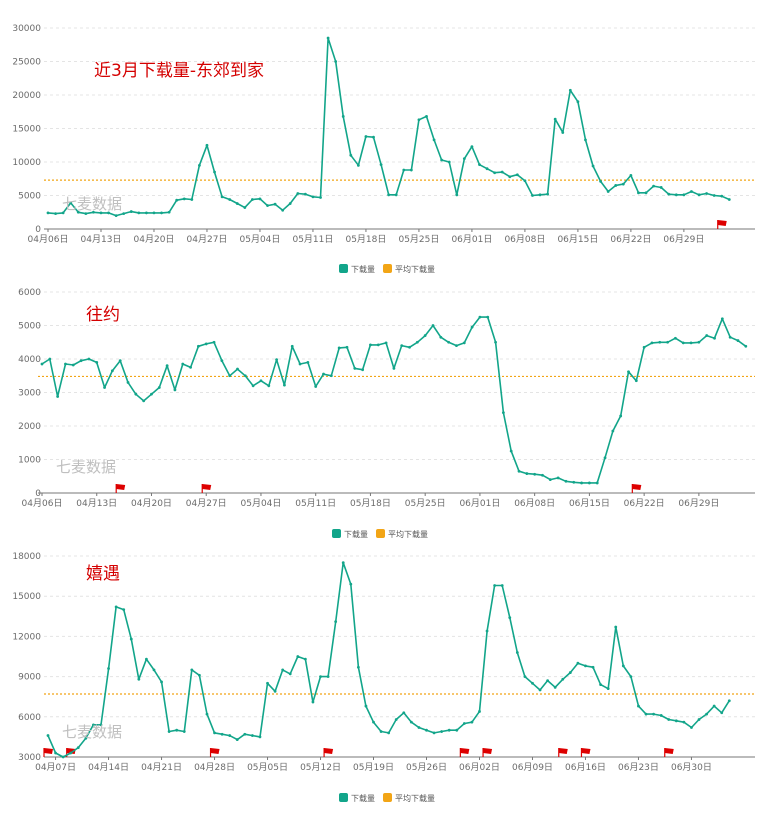 Image resolution: width=767 pixels, height=813 pixels. I want to click on chart-2-flag-marker, so click(636, 488).